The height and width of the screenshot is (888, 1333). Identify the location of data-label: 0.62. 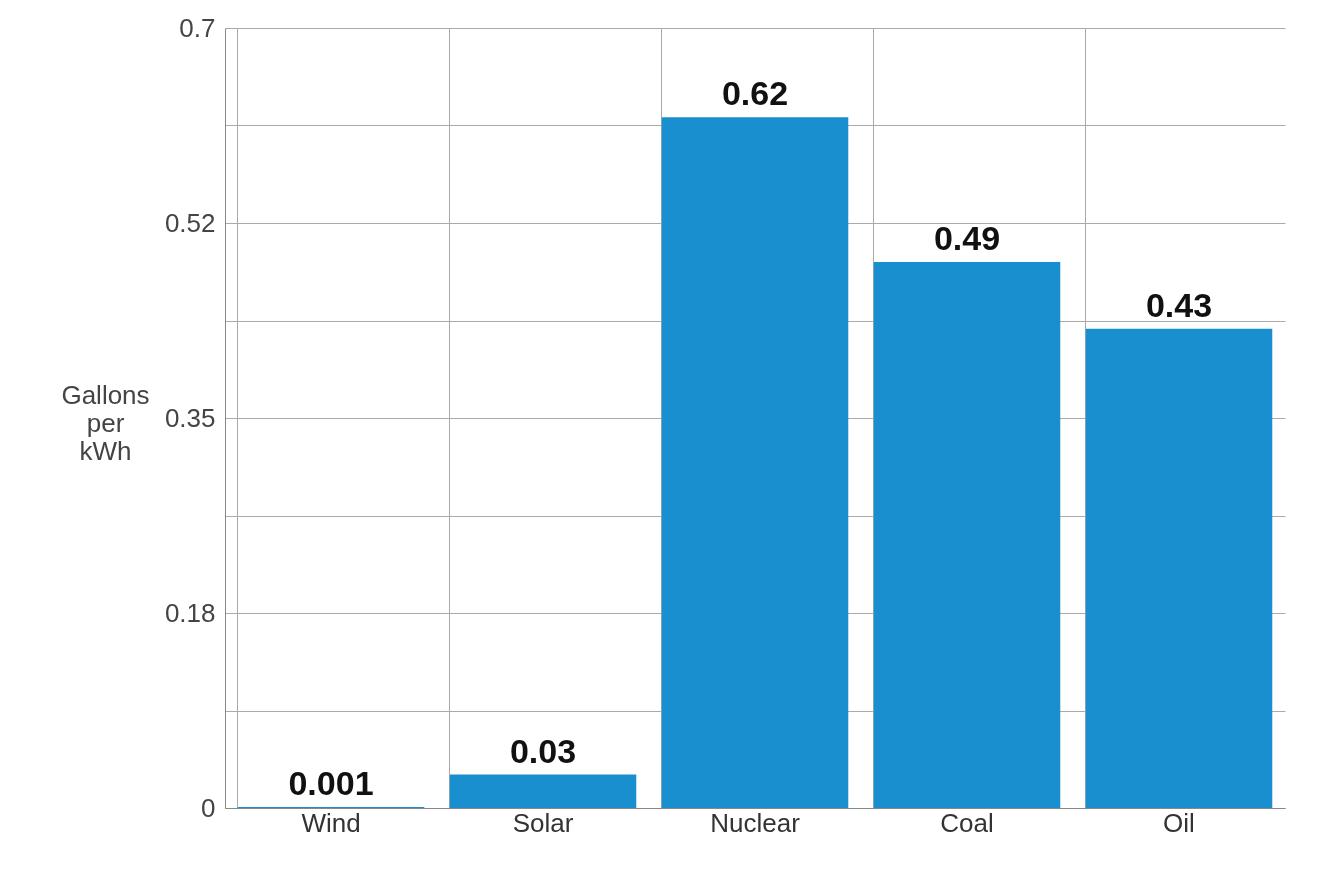
(755, 93).